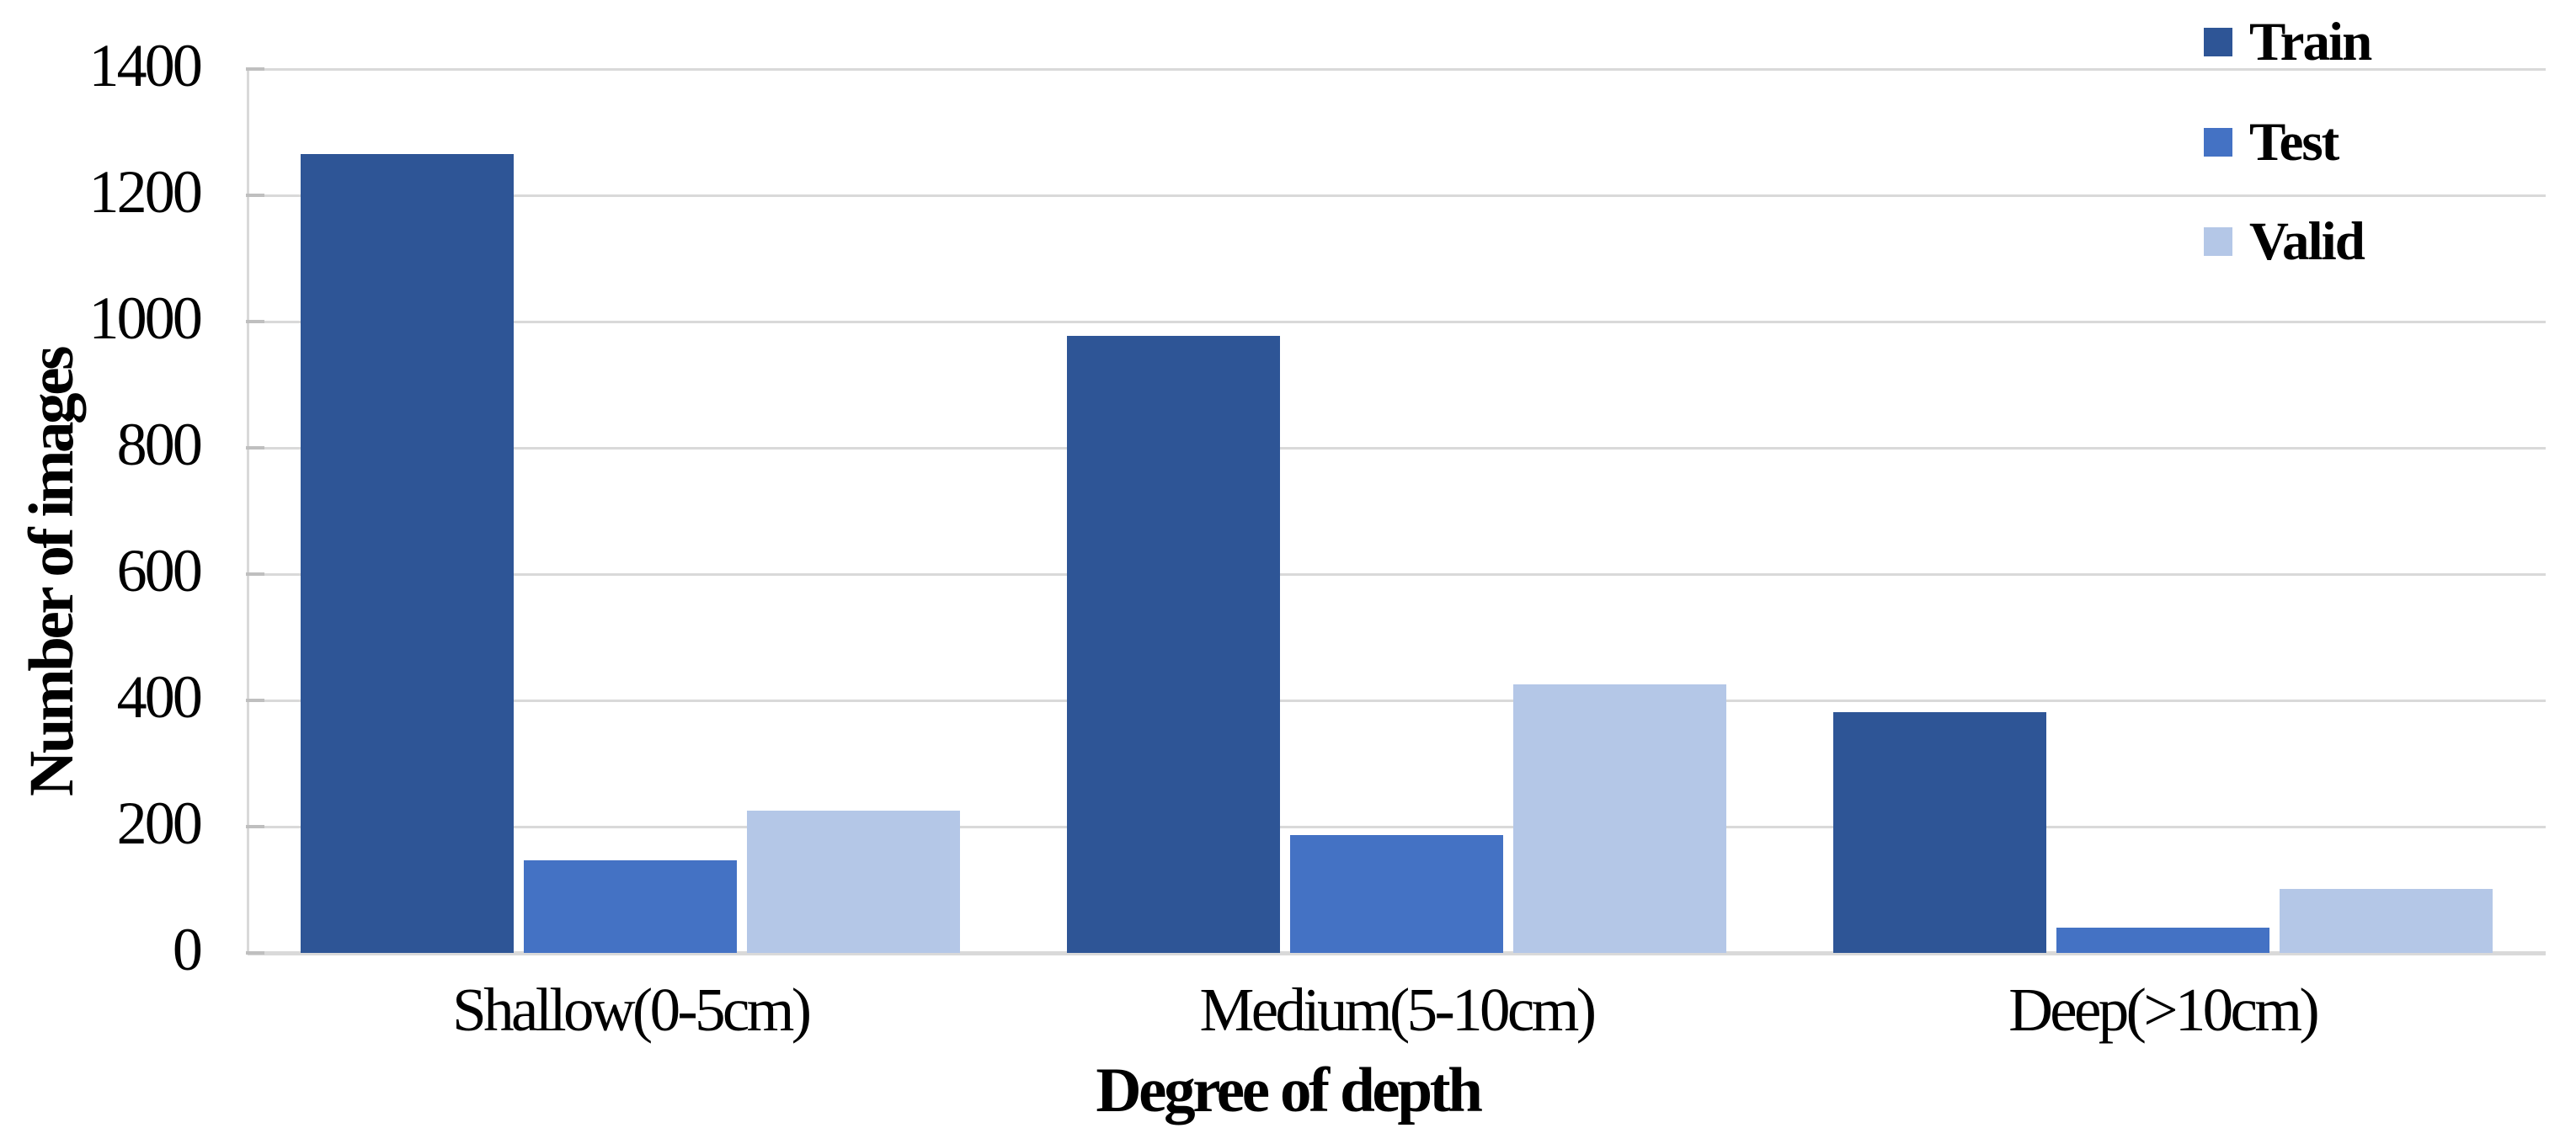 The image size is (2576, 1144). What do you see at coordinates (159, 444) in the screenshot?
I see `y-tick-label-800: 800` at bounding box center [159, 444].